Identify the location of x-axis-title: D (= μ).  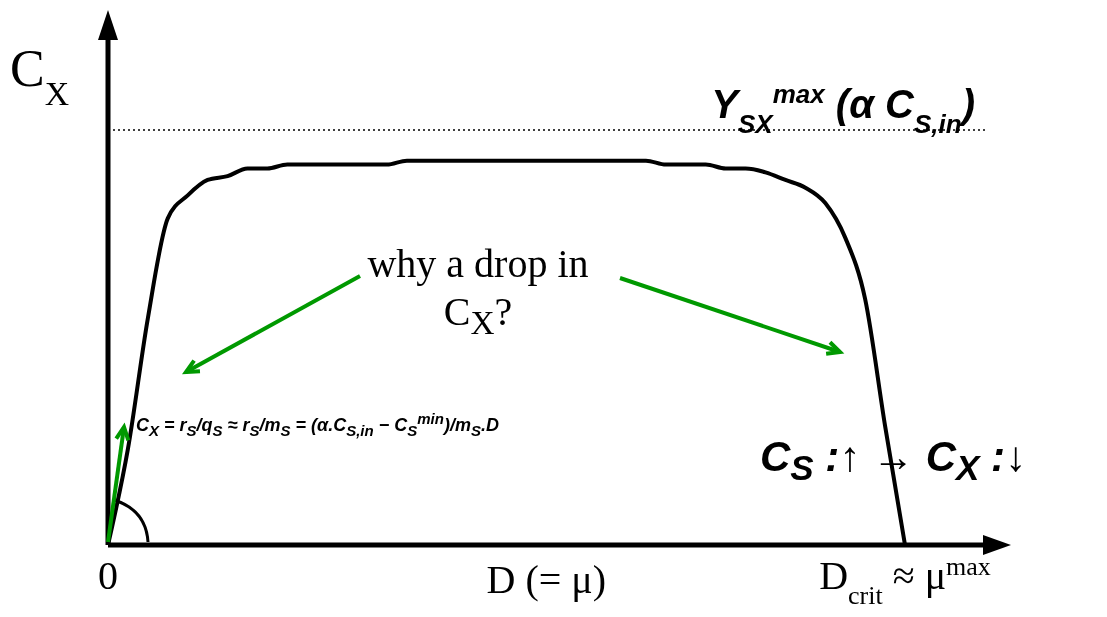
(546, 579).